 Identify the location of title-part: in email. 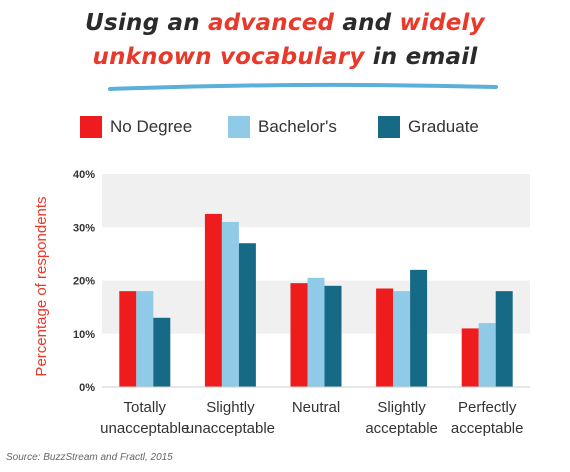
(421, 57).